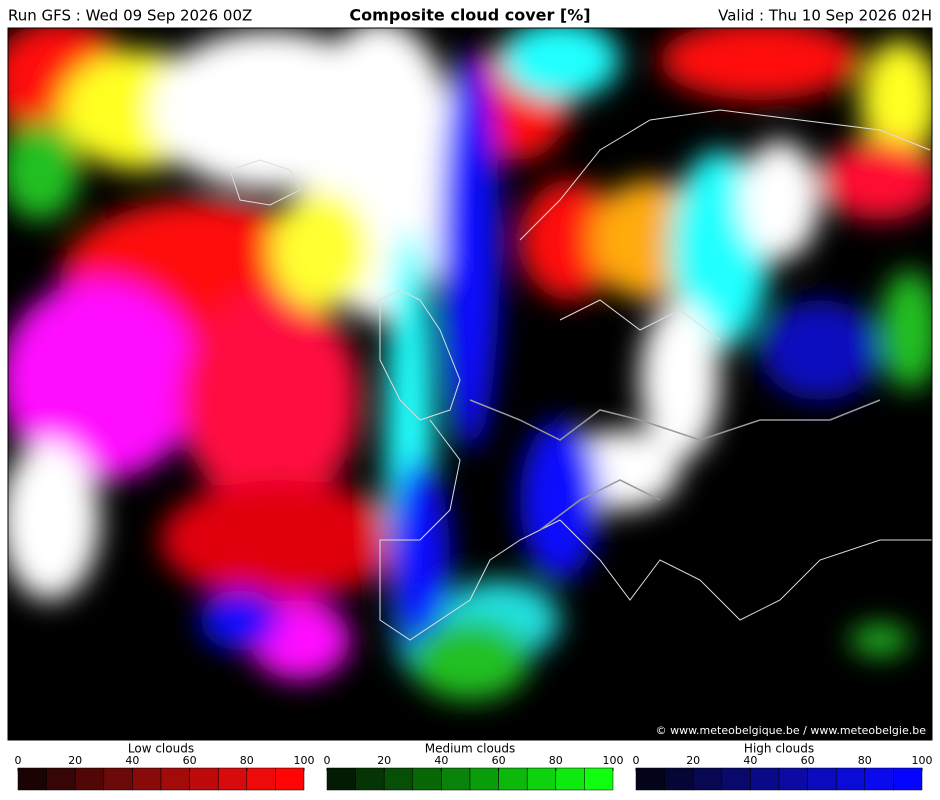  I want to click on legend-title: High clouds, so click(779, 749).